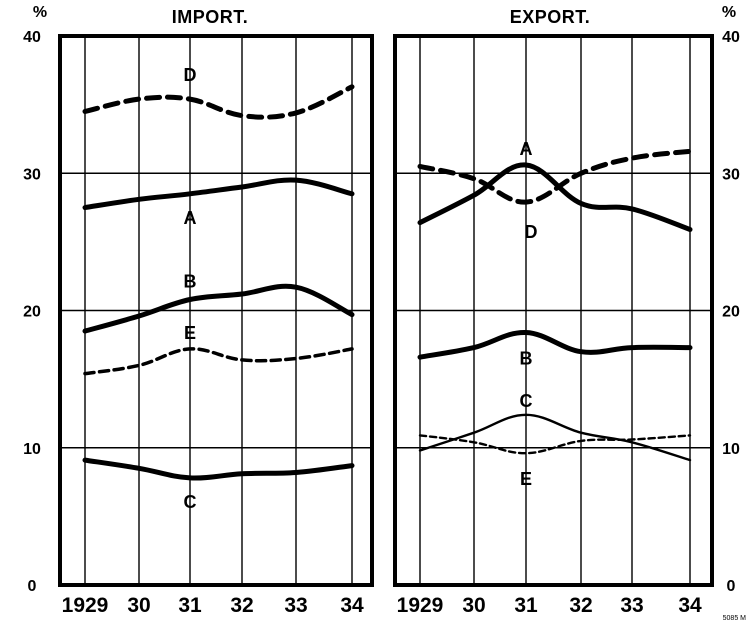 This screenshot has width=751, height=623. What do you see at coordinates (526, 605) in the screenshot?
I see `panel-1-xtick-31: 31` at bounding box center [526, 605].